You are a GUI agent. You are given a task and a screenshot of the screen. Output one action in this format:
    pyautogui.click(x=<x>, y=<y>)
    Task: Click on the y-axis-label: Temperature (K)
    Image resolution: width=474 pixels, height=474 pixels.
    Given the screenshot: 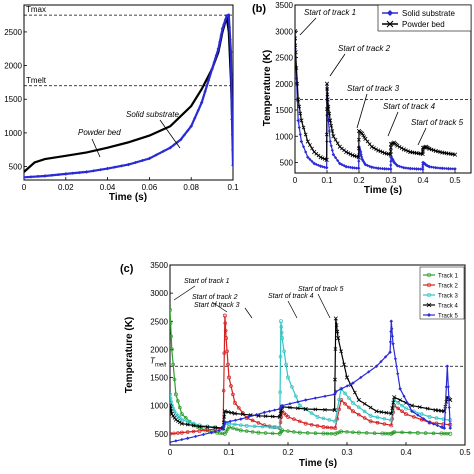 What is the action you would take?
    pyautogui.click(x=267, y=88)
    